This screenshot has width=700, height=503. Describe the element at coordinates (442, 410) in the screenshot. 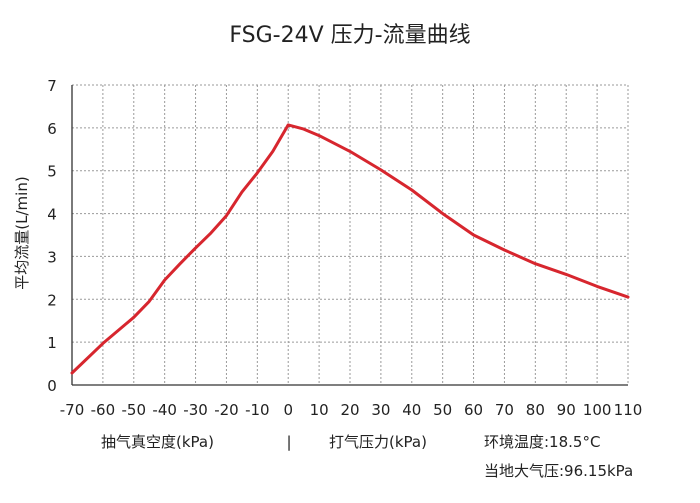

I see `x-tick-label: 50` at that location.